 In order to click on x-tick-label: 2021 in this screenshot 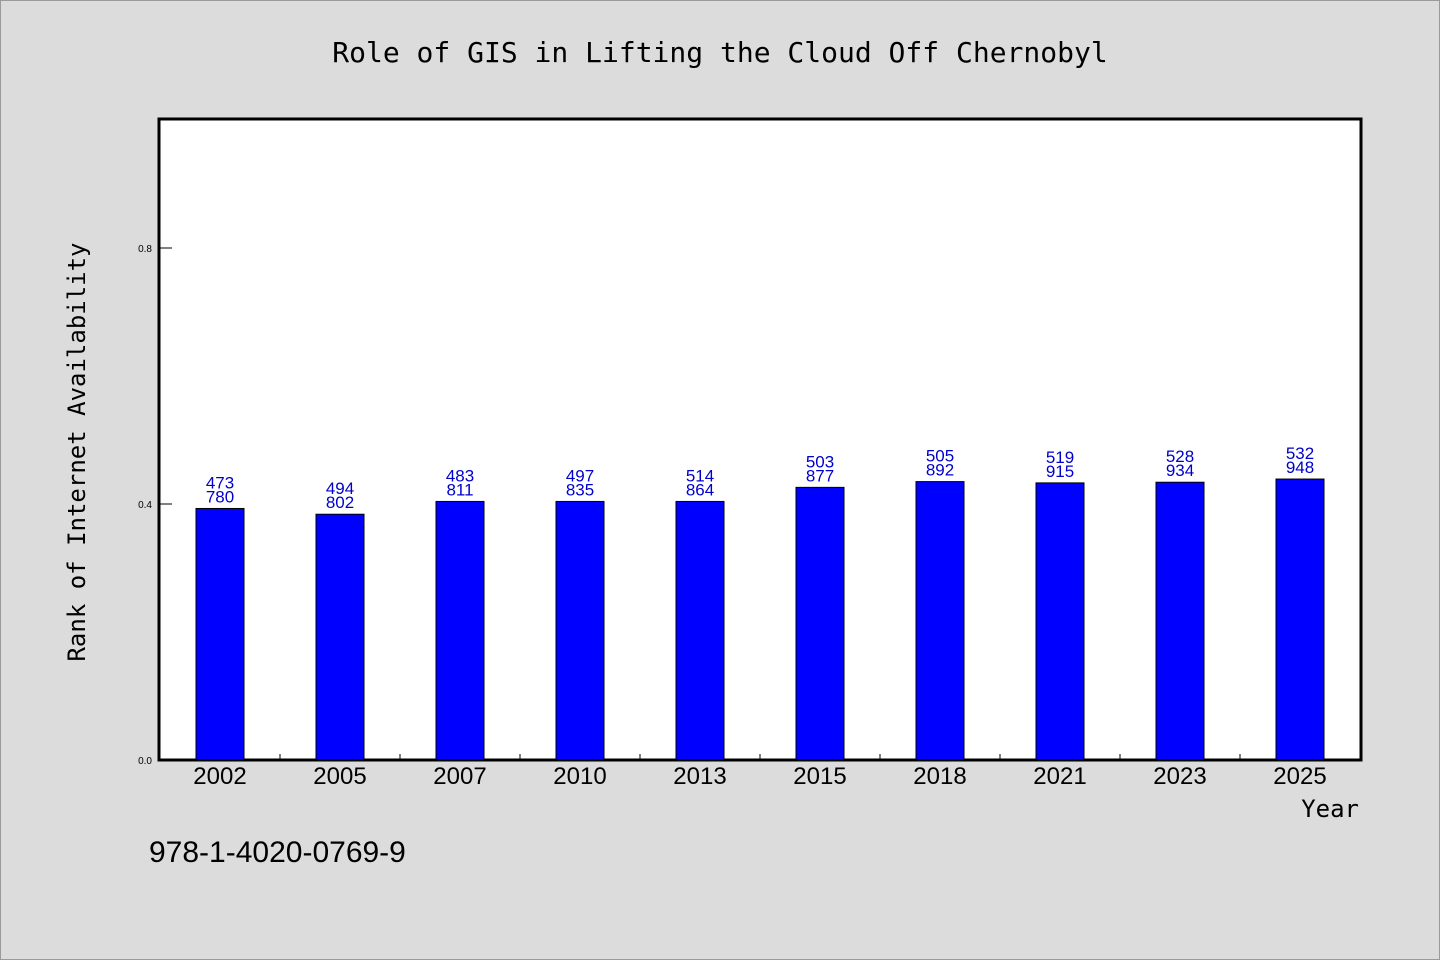, I will do `click(1059, 776)`.